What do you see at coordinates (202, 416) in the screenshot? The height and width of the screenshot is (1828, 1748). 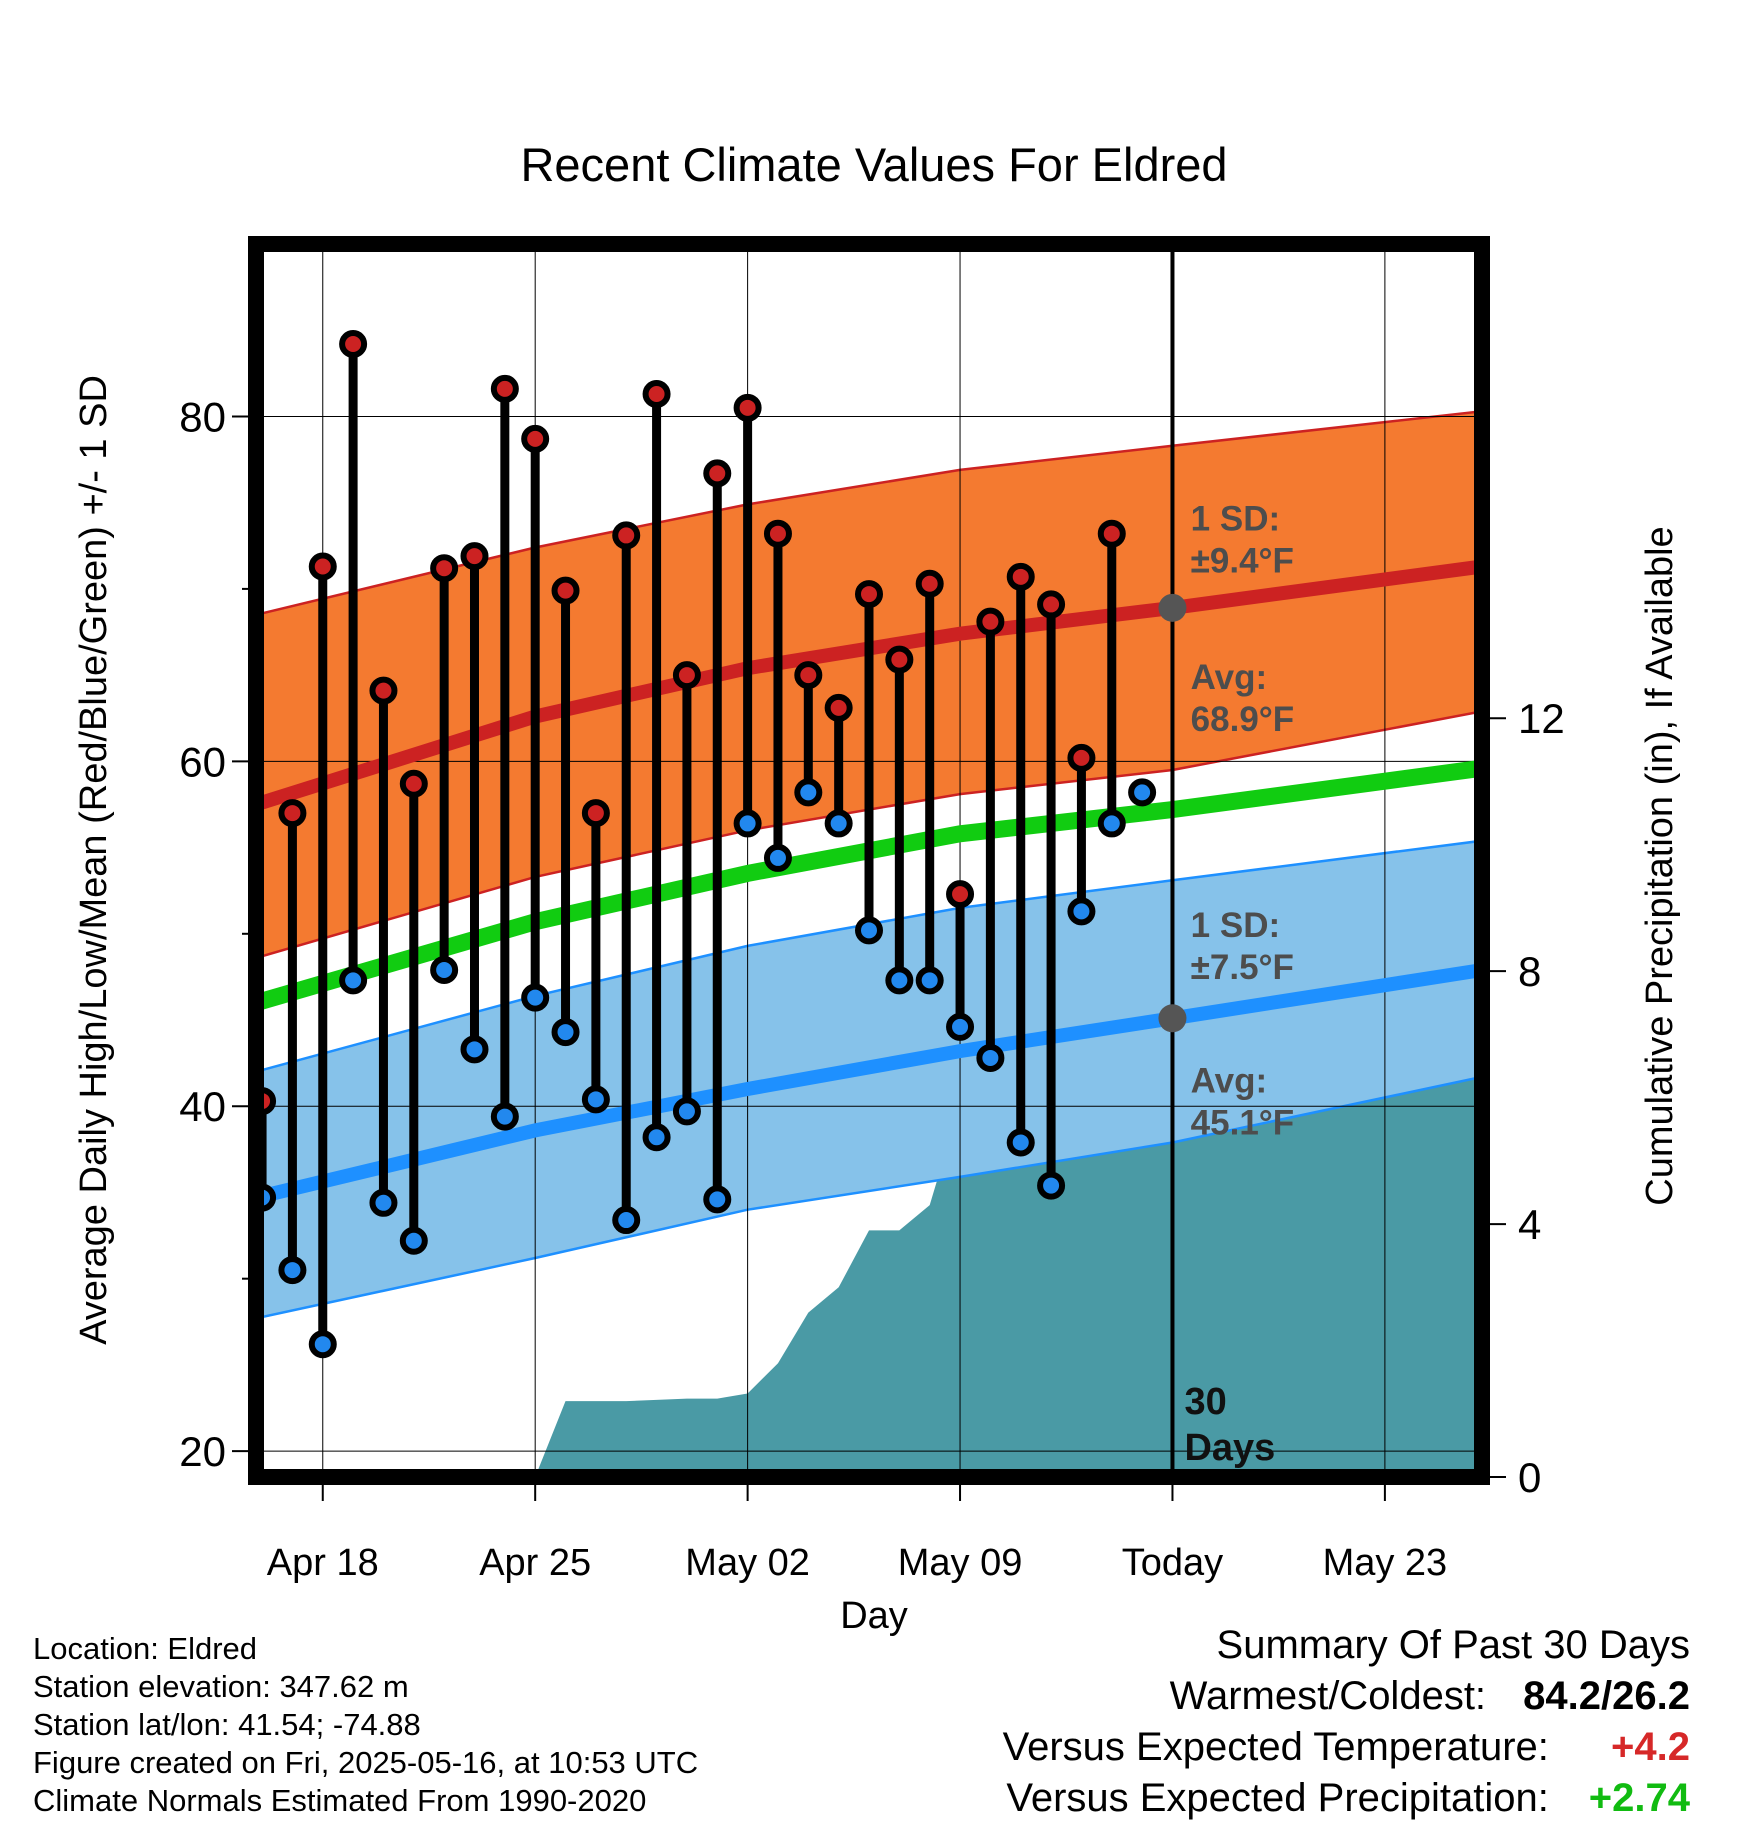 I see `y-tick-label: 80` at bounding box center [202, 416].